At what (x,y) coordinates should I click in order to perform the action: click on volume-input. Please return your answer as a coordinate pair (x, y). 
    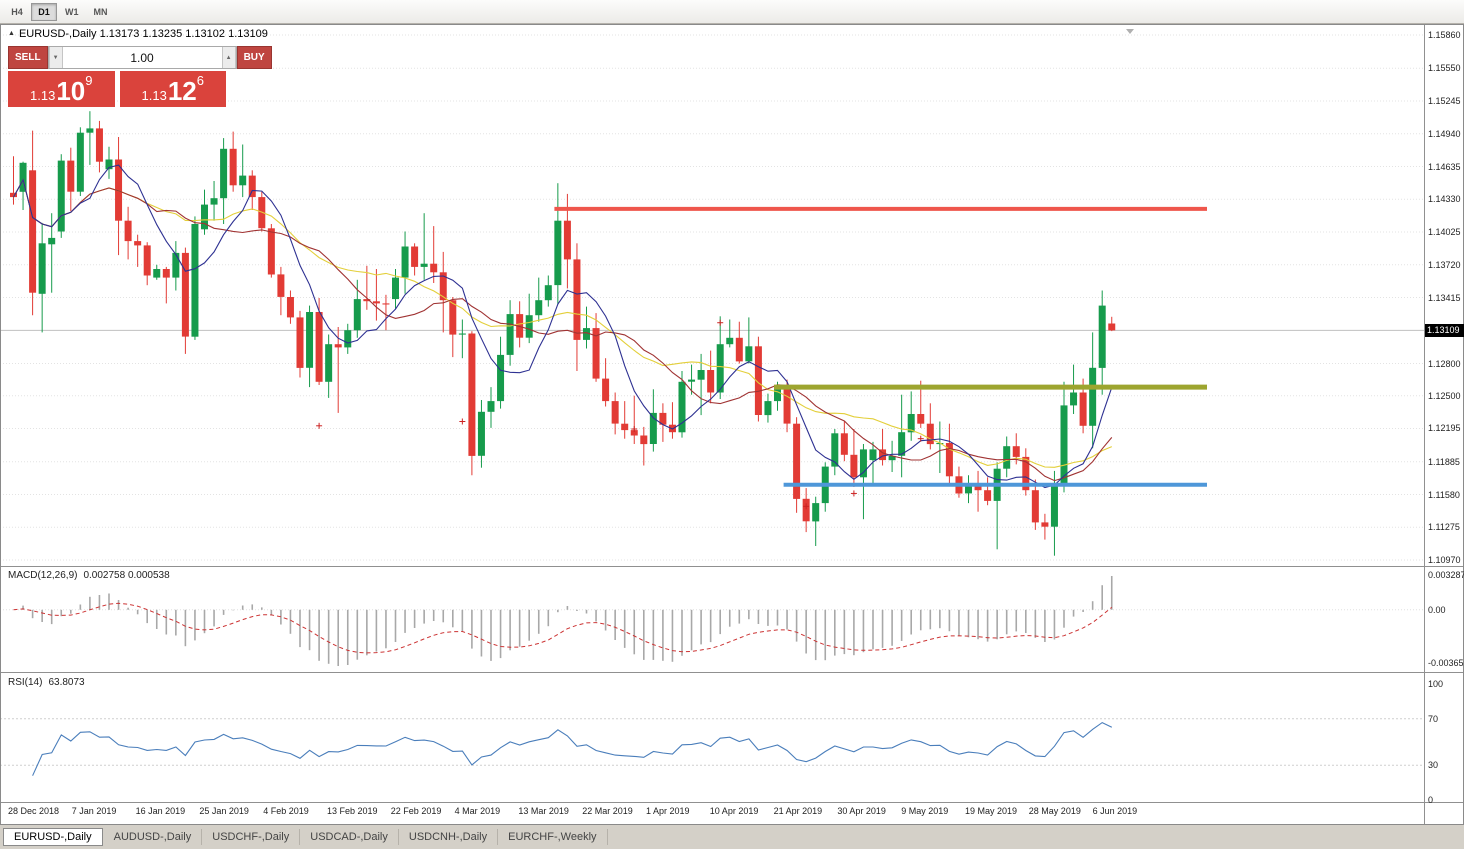
    Looking at the image, I should click on (142, 57).